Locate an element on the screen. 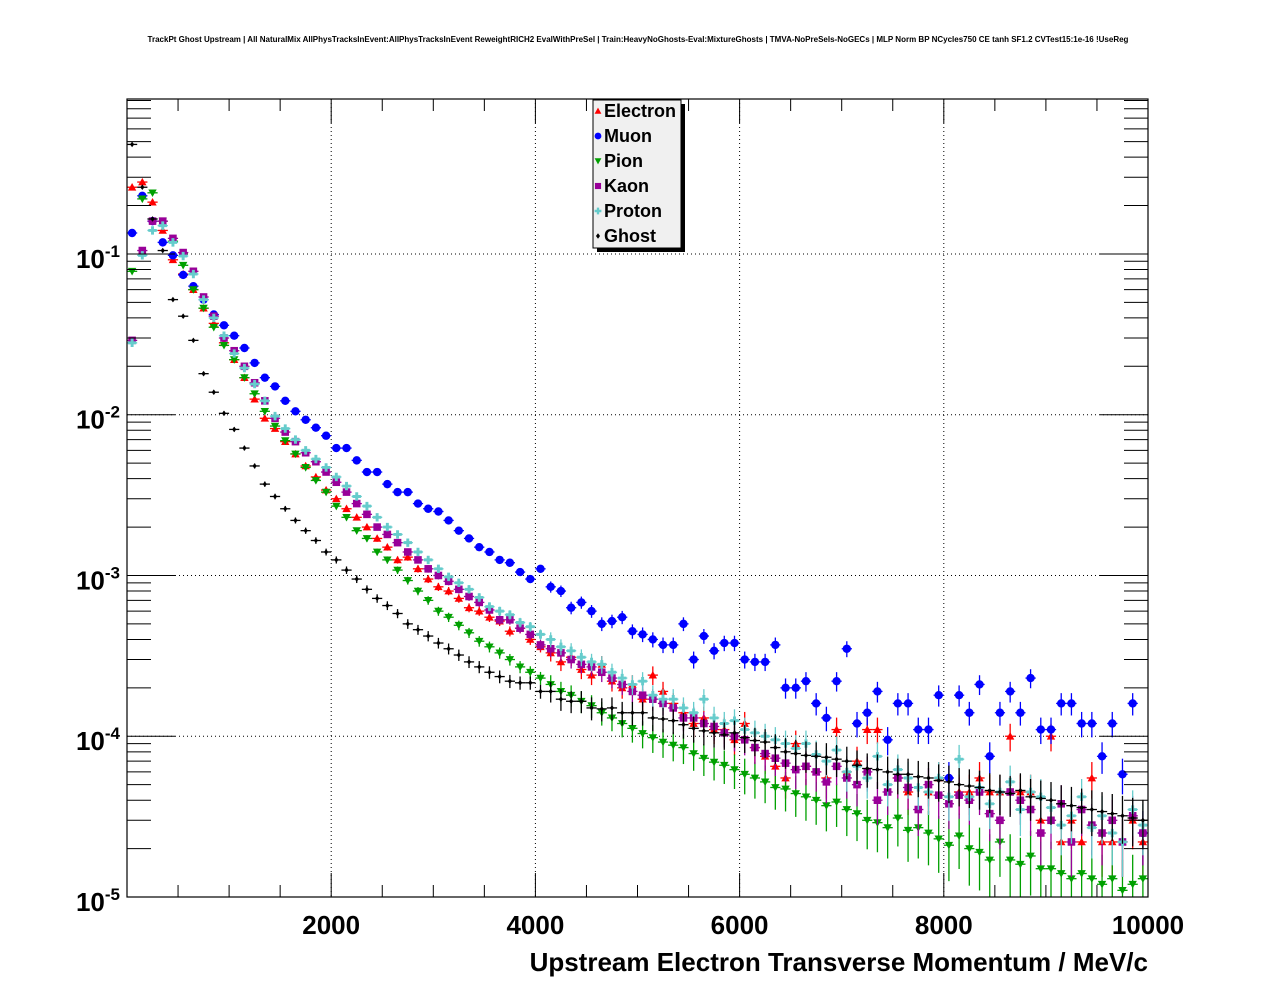 Image resolution: width=1276 pixels, height=996 pixels. y-tick-base: 10 is located at coordinates (90, 902).